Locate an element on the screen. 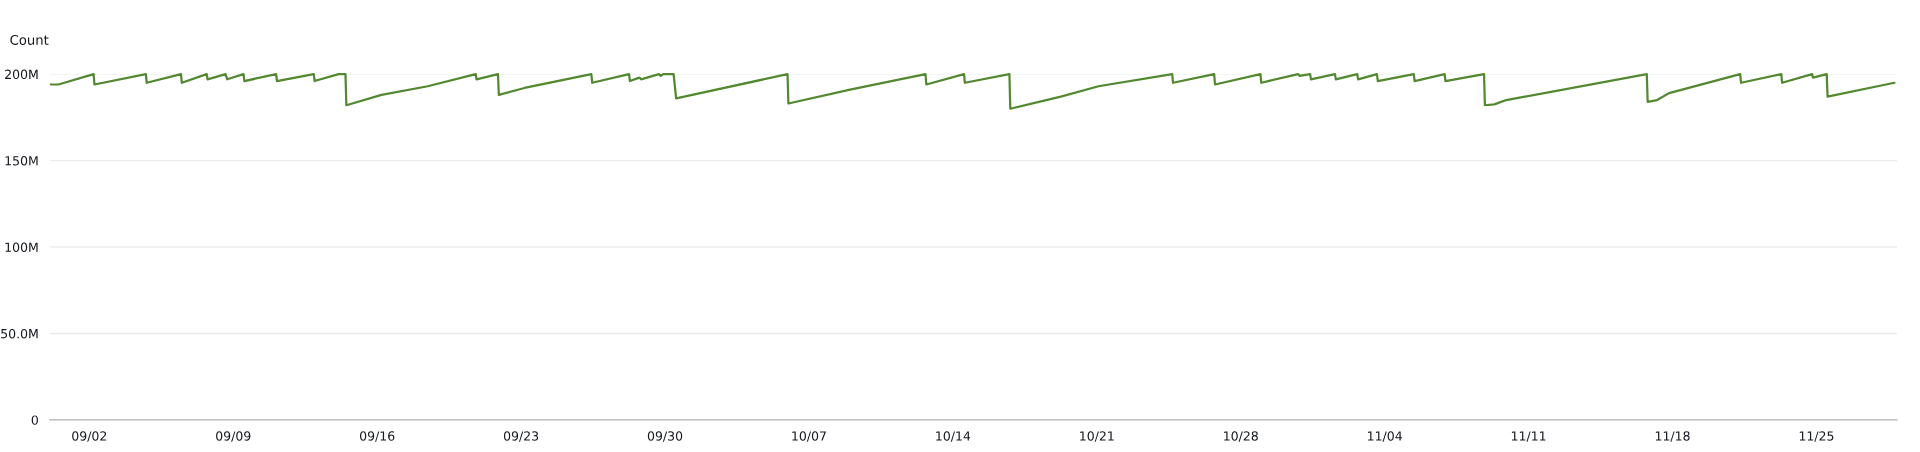 Image resolution: width=1920 pixels, height=452 pixels. y-tick-label: 100M is located at coordinates (21, 247).